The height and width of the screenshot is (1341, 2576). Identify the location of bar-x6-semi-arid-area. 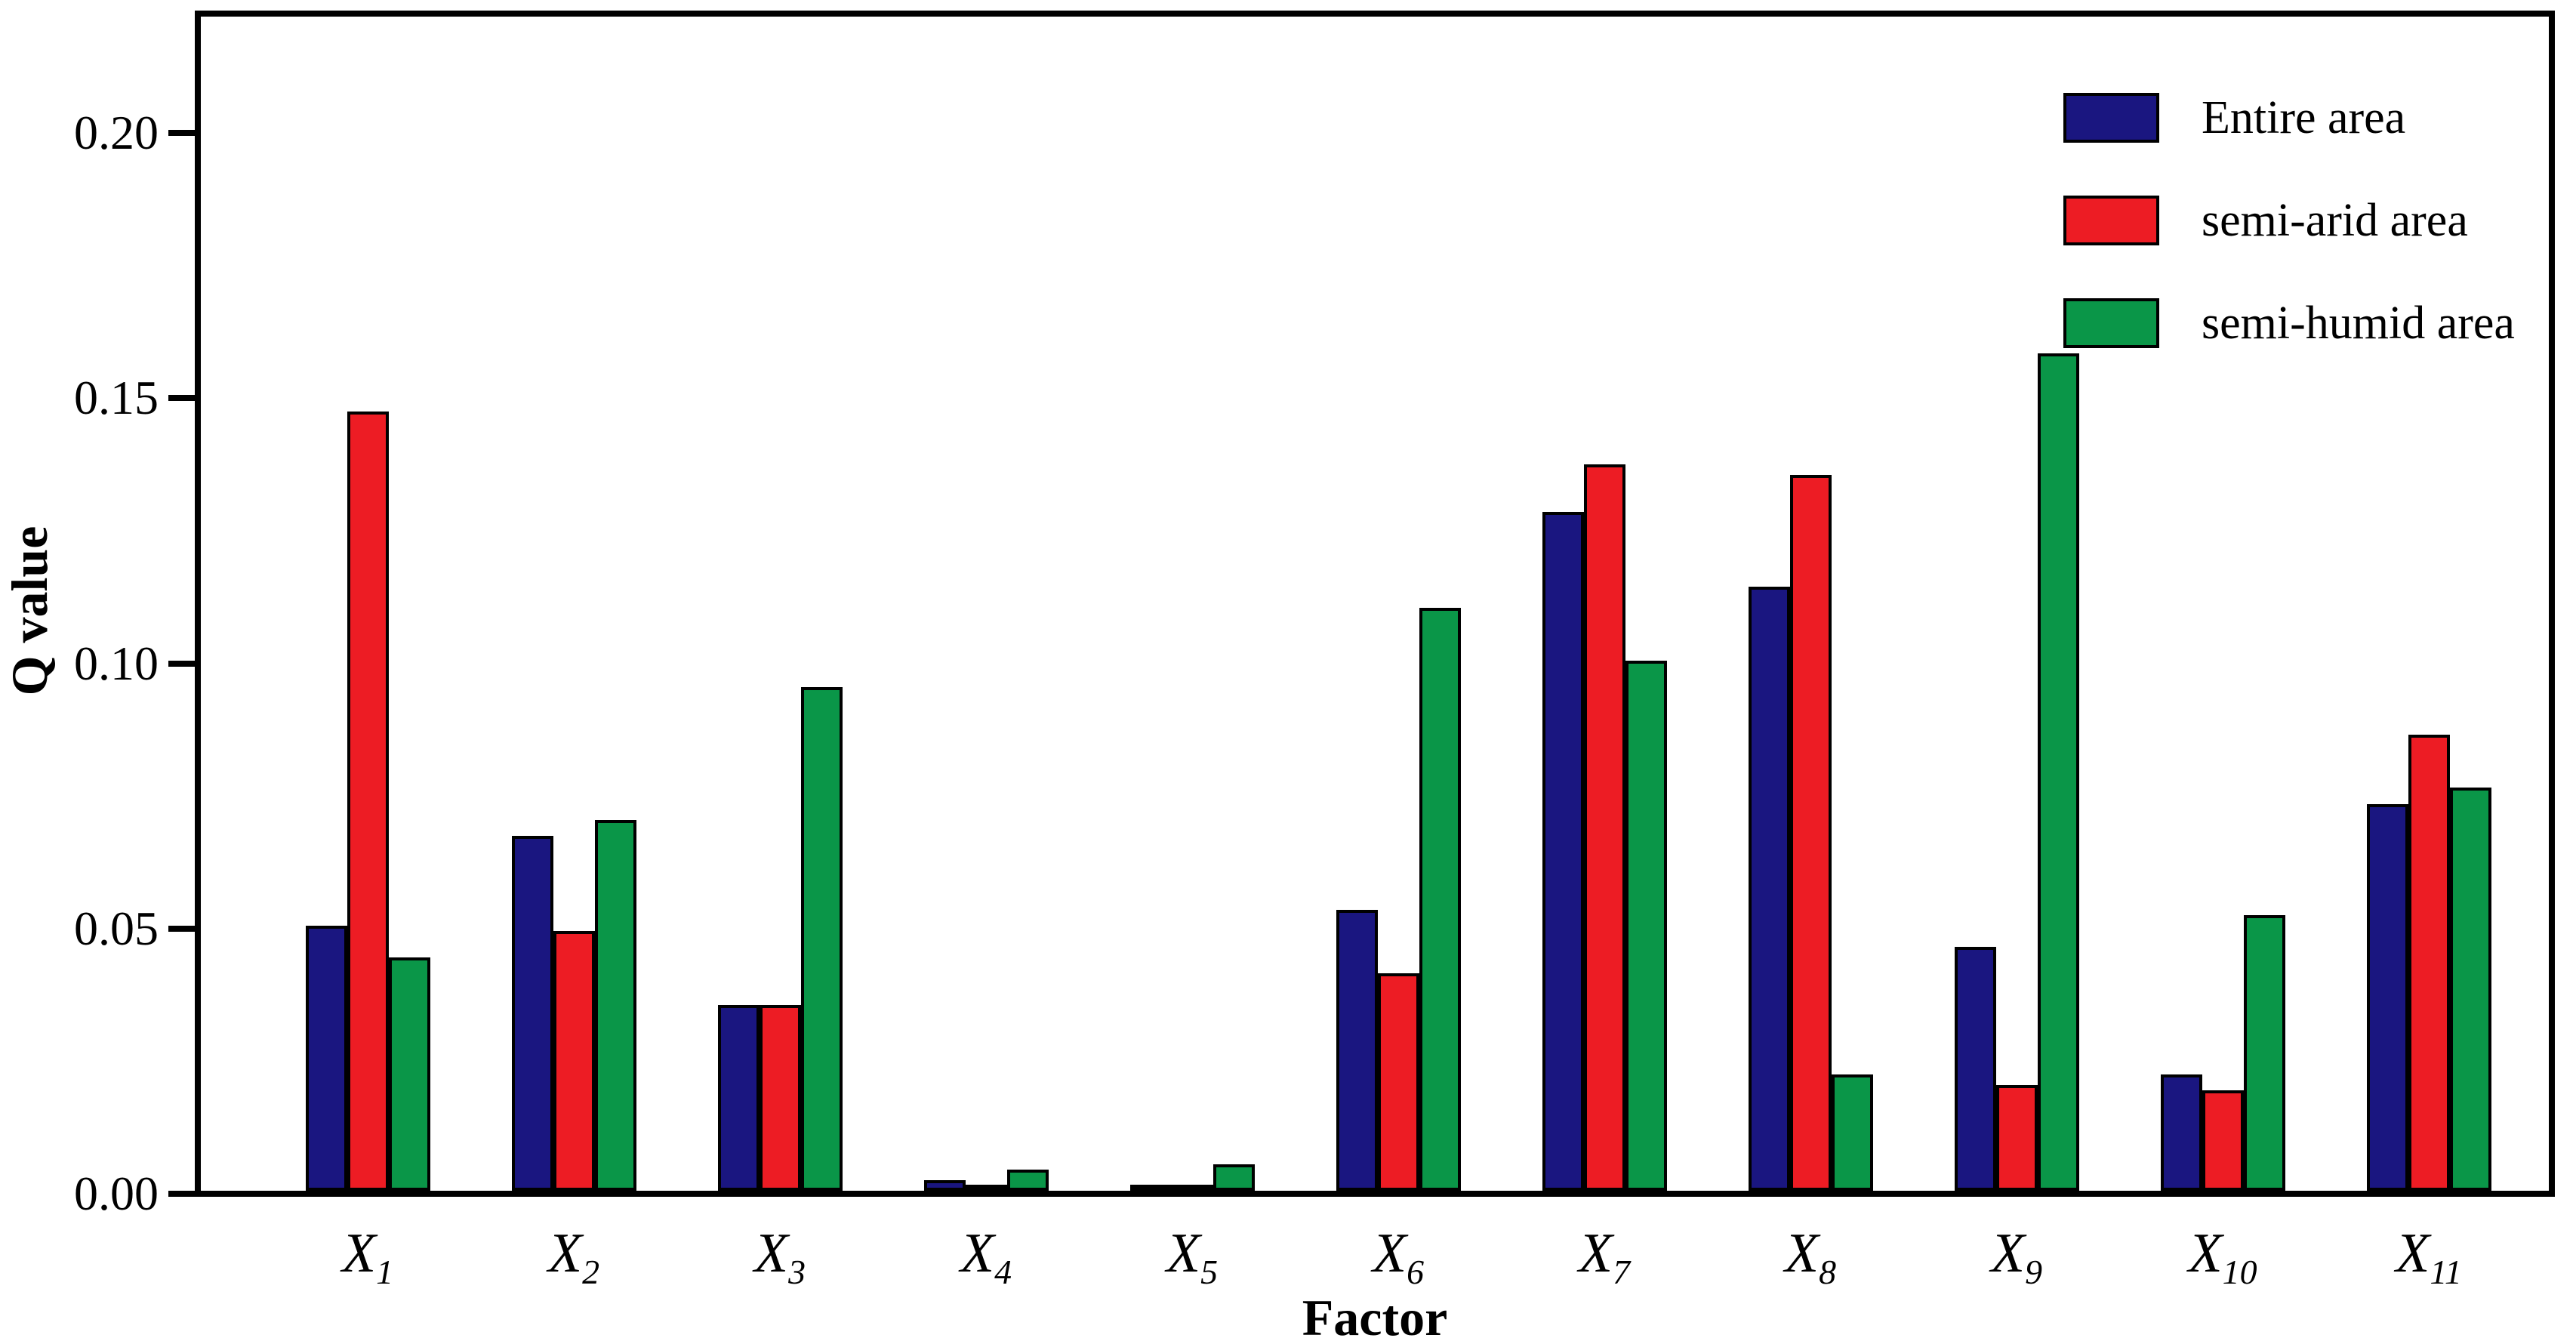
(1398, 1082).